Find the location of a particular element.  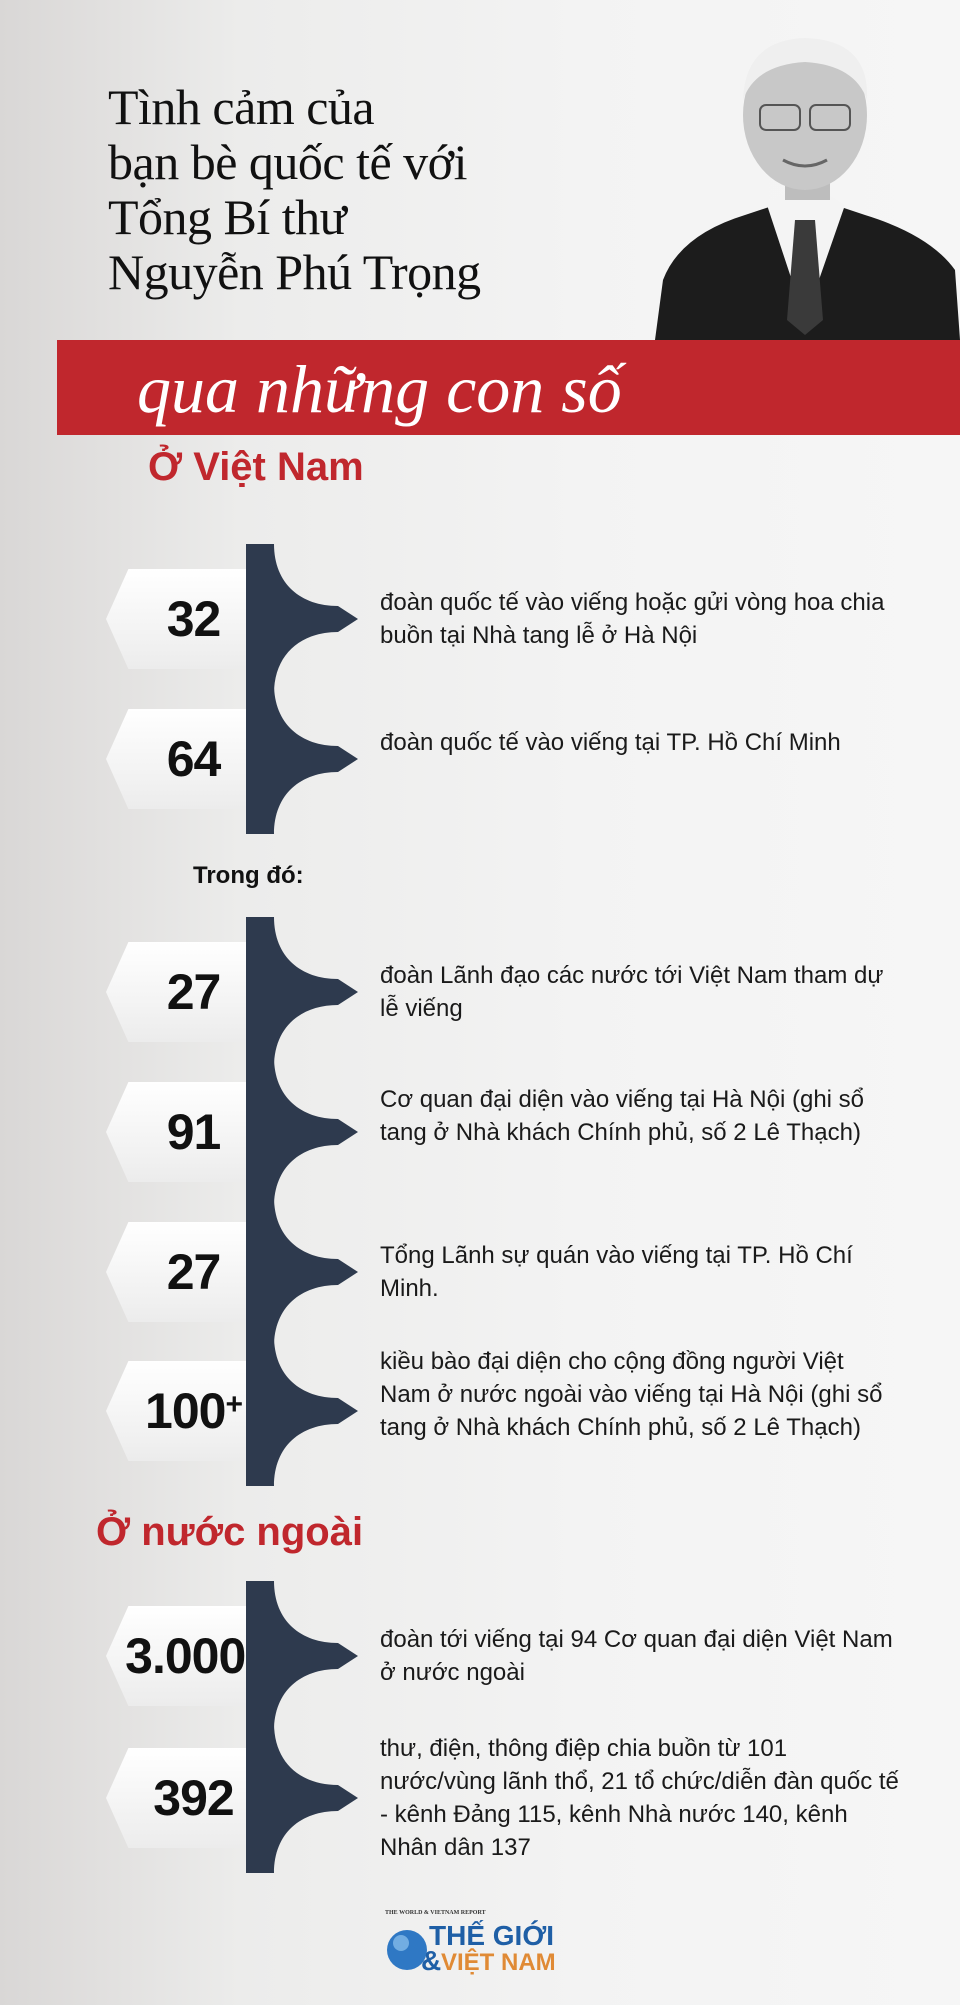

svg-text: THE WORLD & VIETNAM REPORT is located at coordinates (435, 1913).